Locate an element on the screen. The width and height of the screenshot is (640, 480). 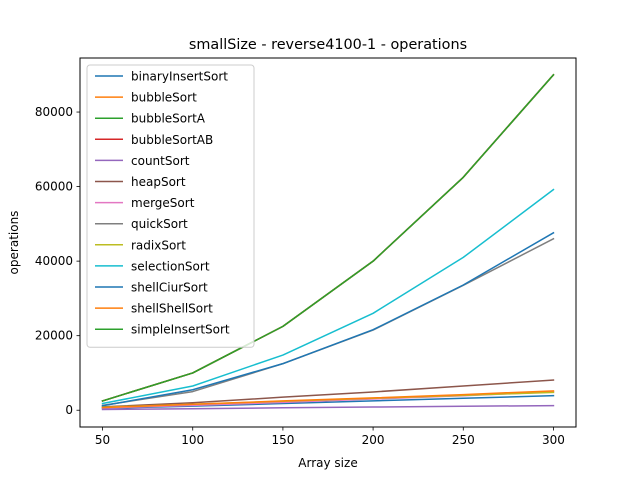
legend-label-binaryInsertSort: binaryInsertSort is located at coordinates (179, 77).